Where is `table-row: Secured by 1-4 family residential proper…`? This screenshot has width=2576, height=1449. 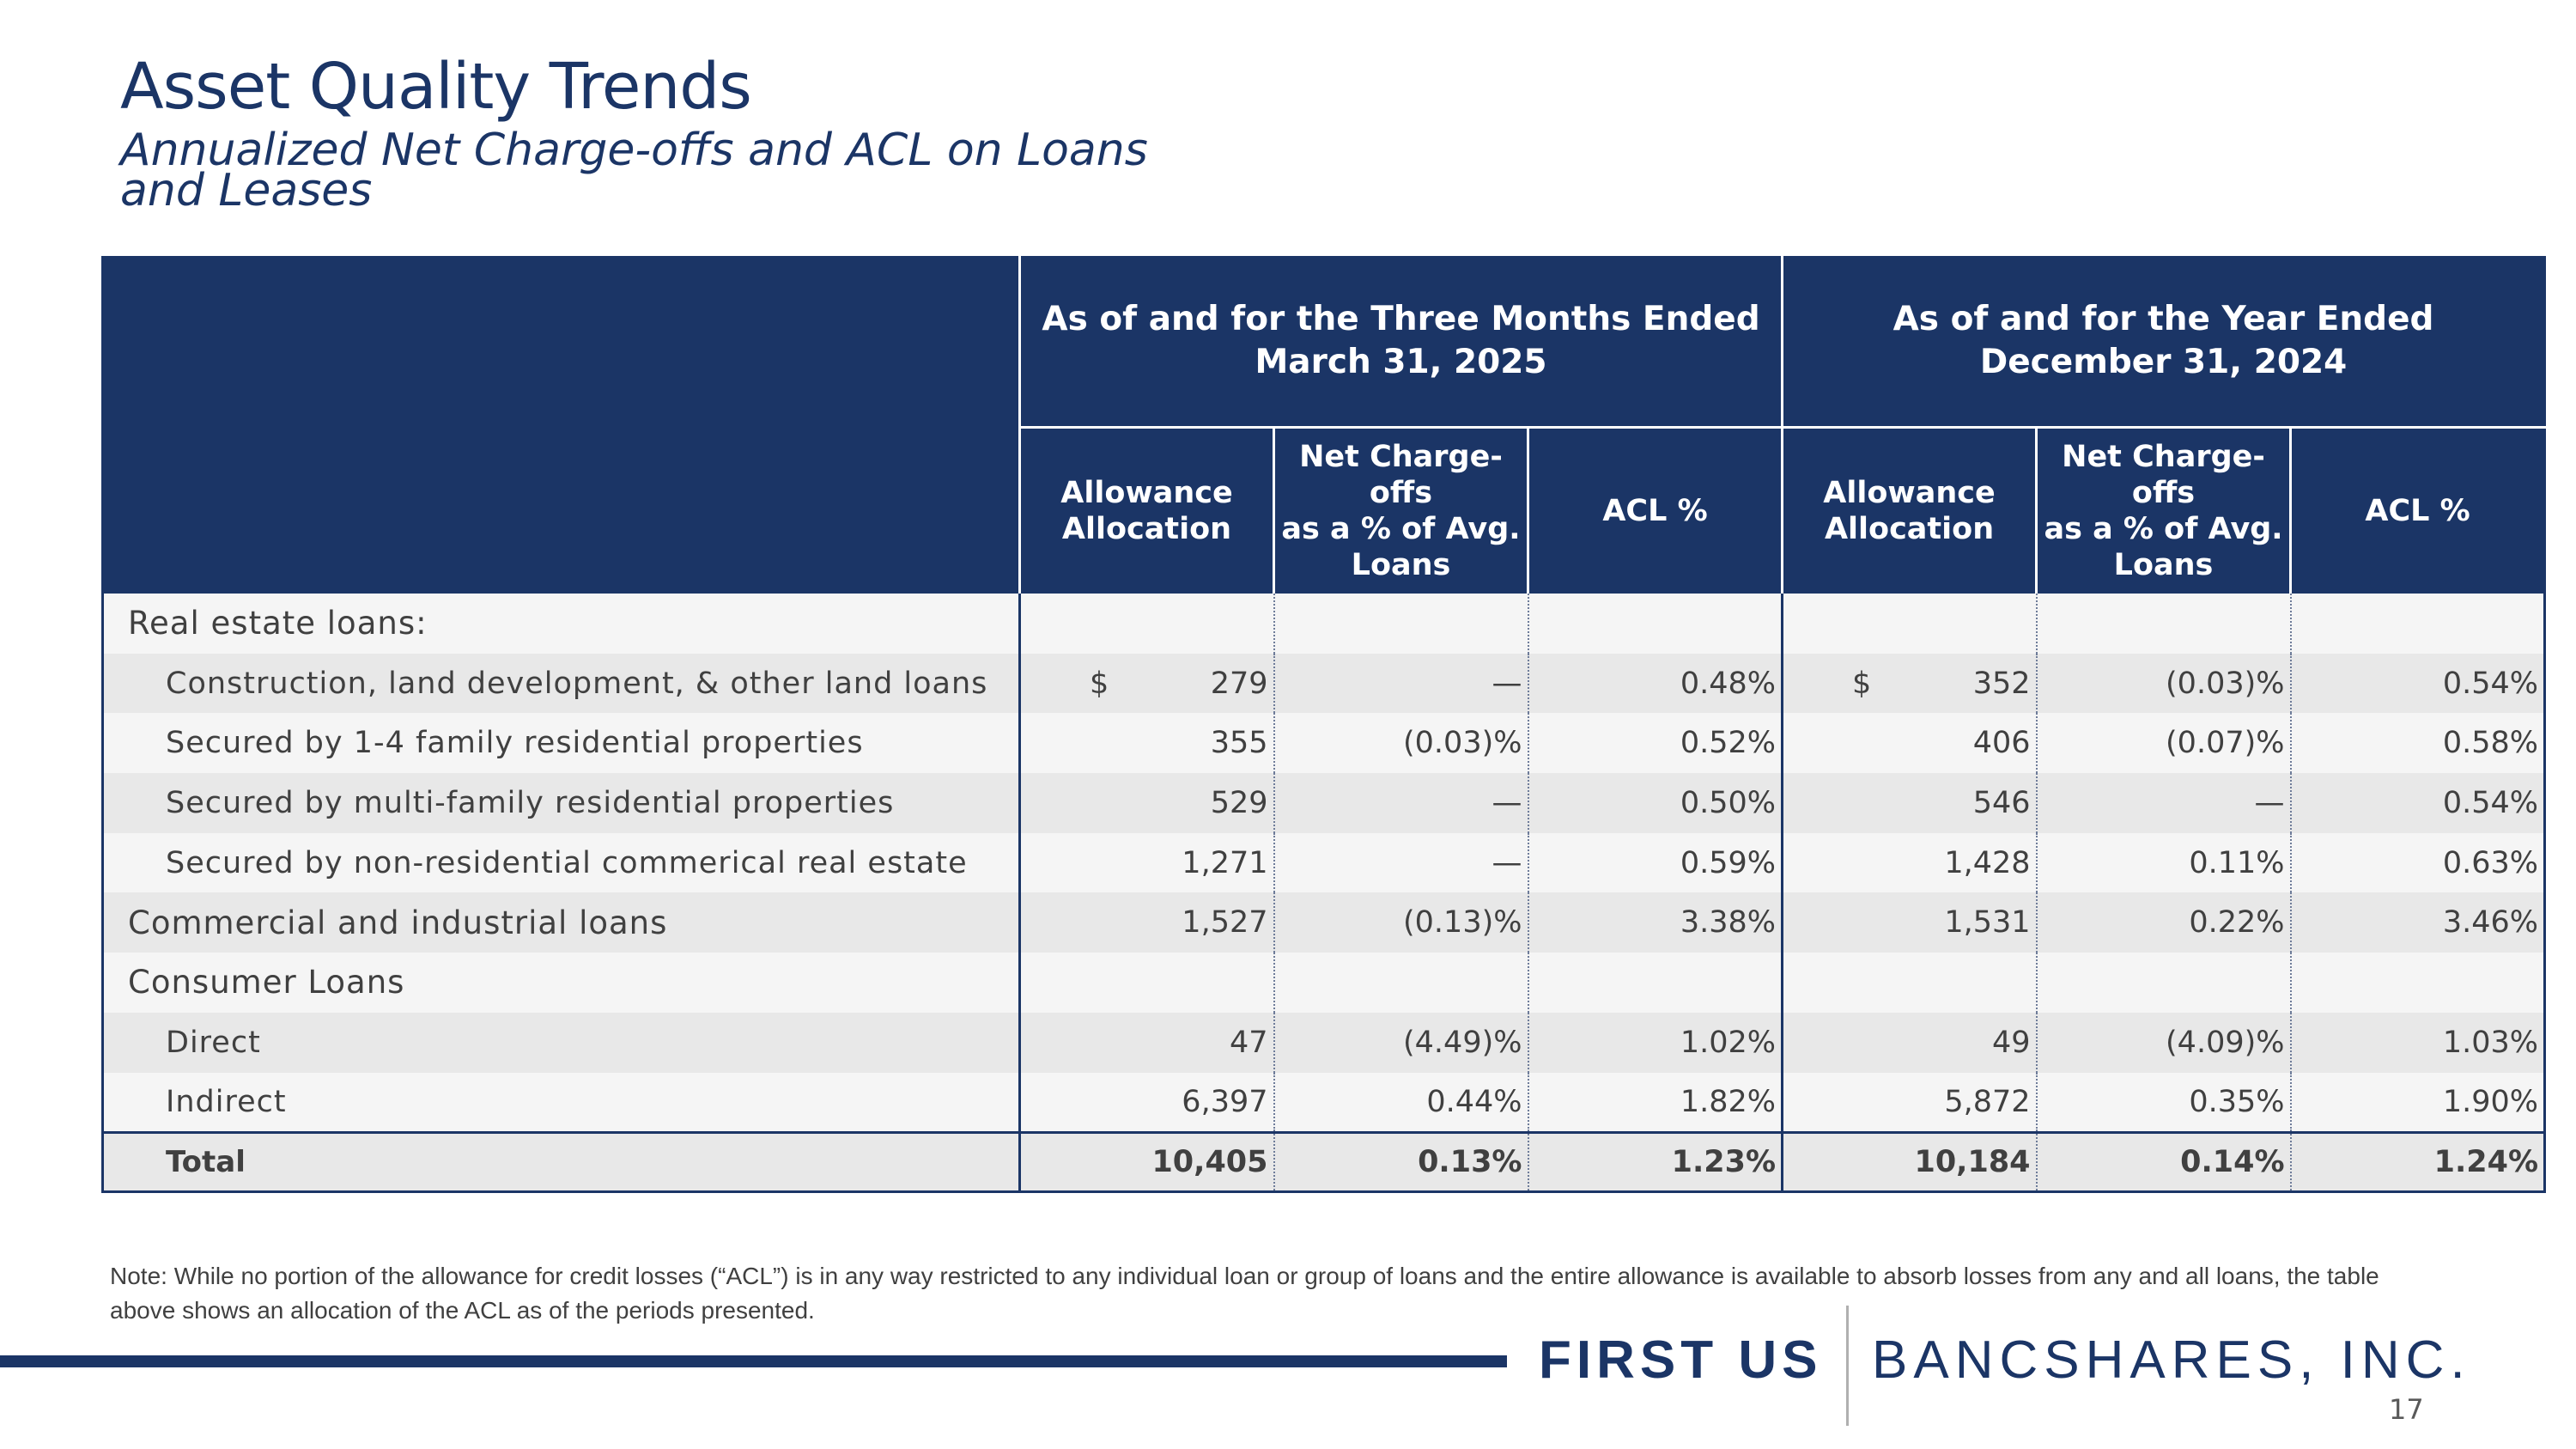 table-row: Secured by 1-4 family residential proper… is located at coordinates (1323, 743).